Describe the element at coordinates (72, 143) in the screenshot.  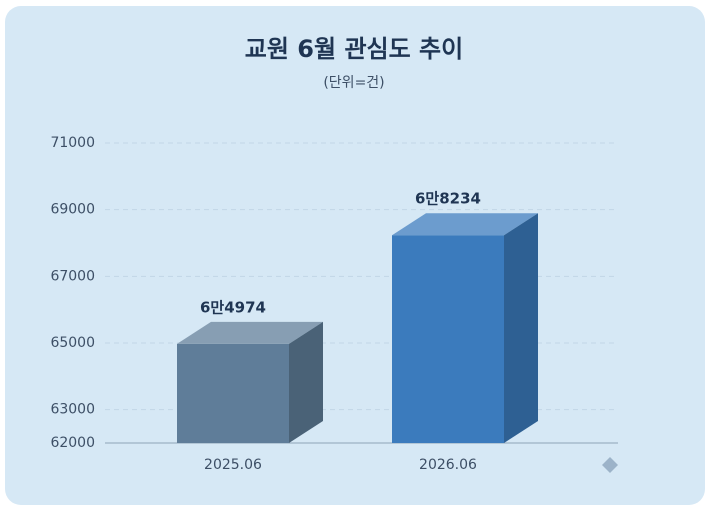
I see `y-tick-label: 71000` at that location.